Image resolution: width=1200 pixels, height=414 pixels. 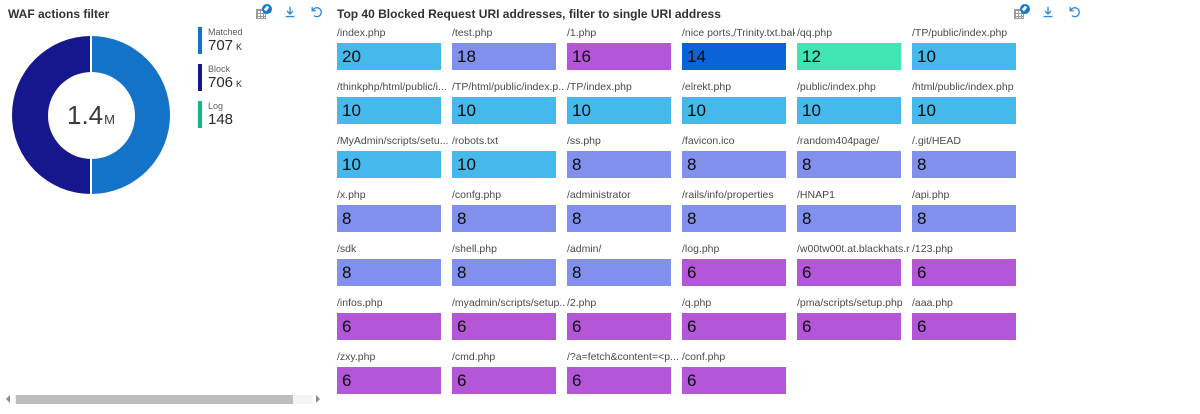 What do you see at coordinates (474, 249) in the screenshot?
I see `uri-label: /shell.php` at bounding box center [474, 249].